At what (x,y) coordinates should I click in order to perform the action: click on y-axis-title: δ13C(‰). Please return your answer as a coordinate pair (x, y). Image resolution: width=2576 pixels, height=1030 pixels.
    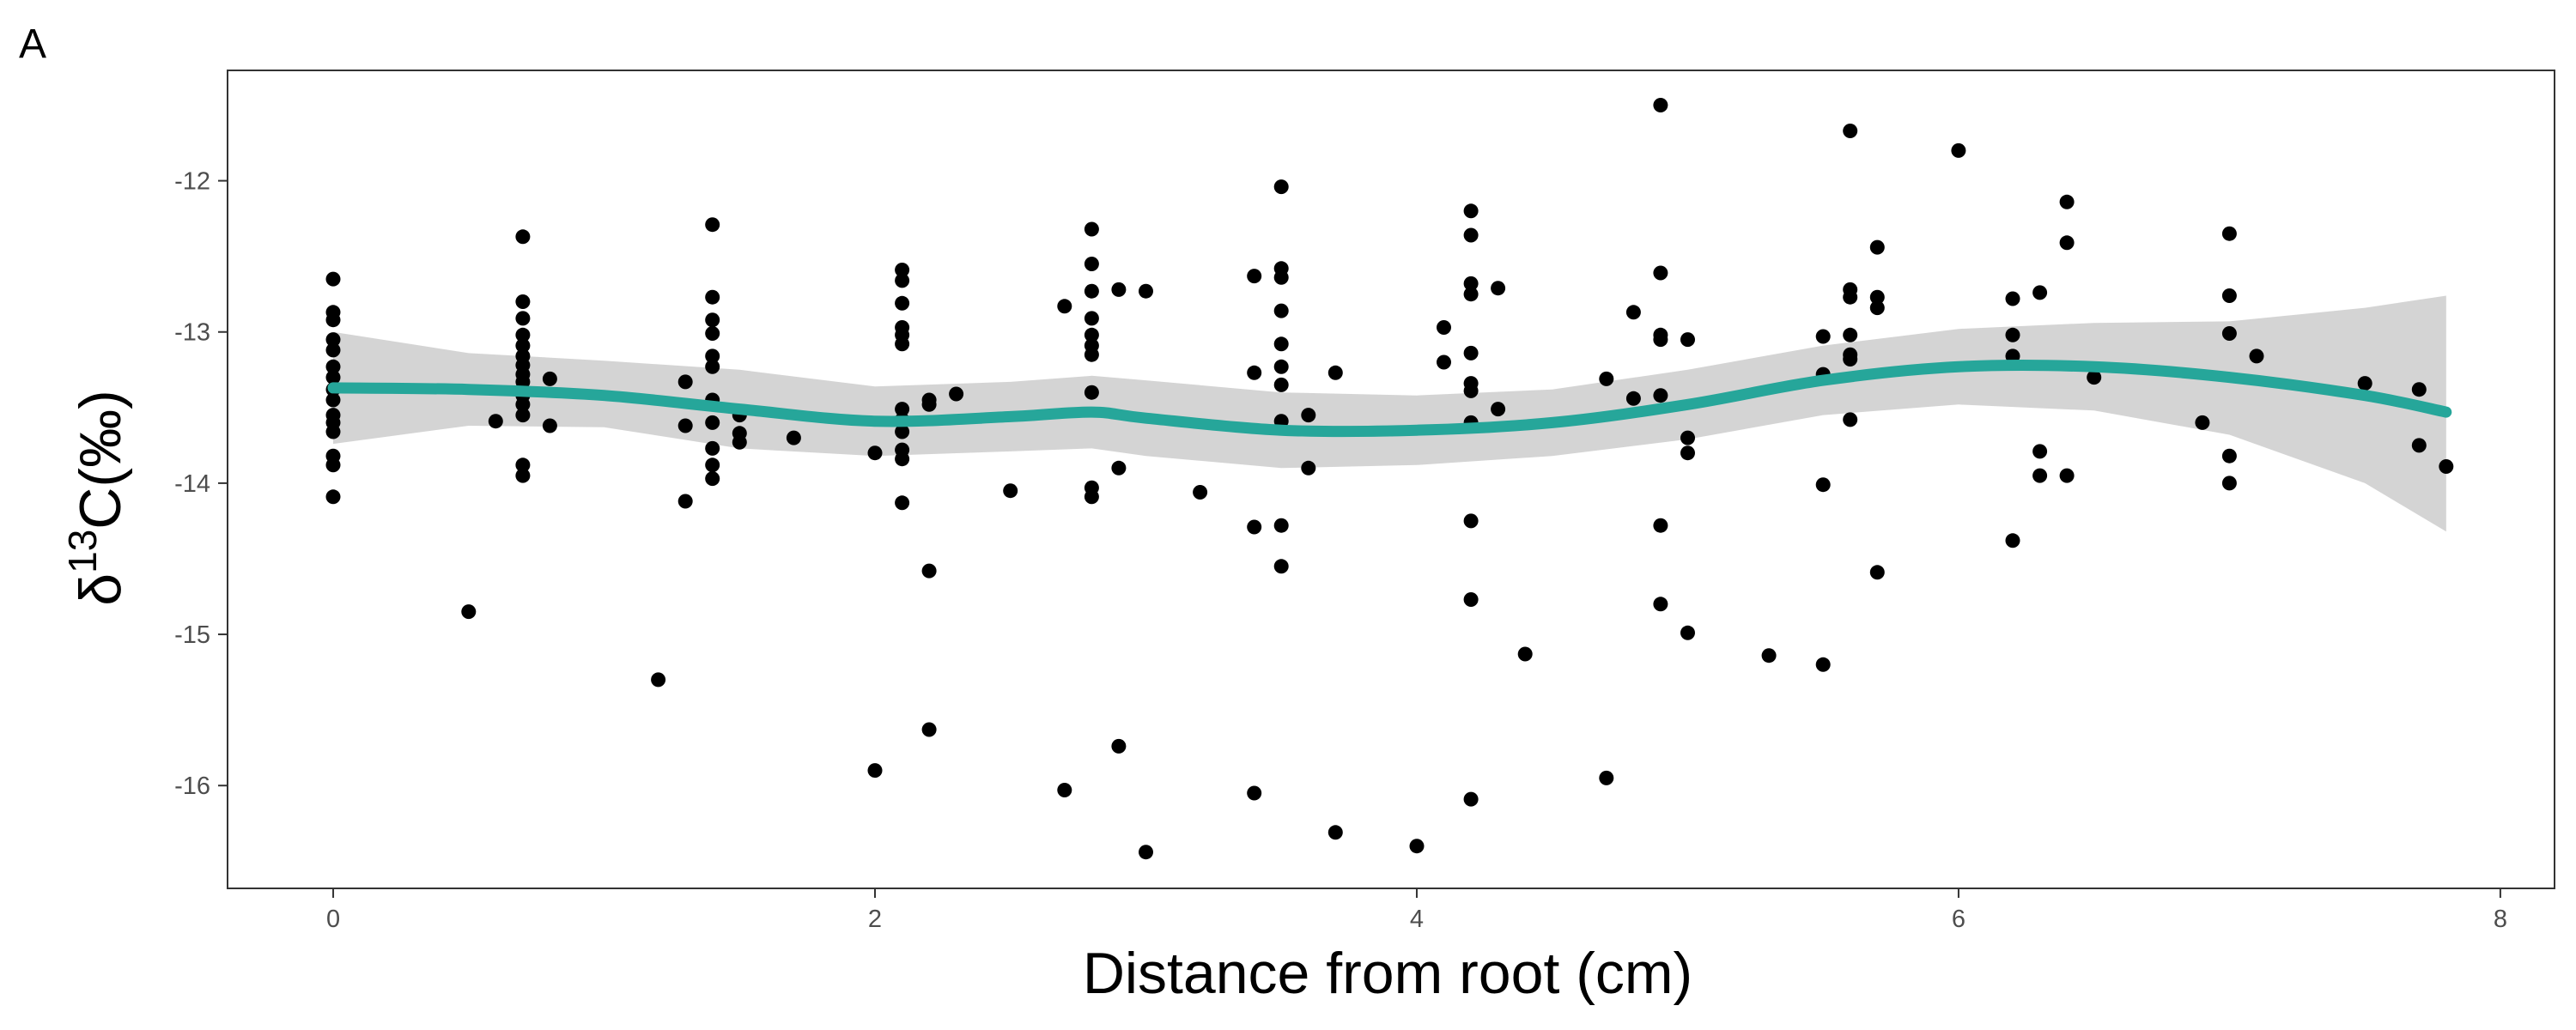
    Looking at the image, I should click on (96, 497).